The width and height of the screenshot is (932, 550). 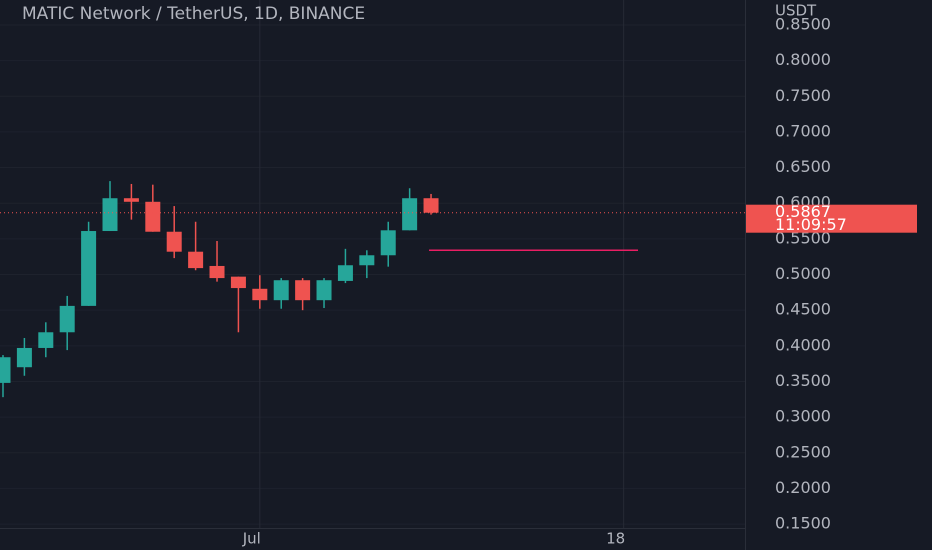 I want to click on last-price-box, so click(x=831, y=218).